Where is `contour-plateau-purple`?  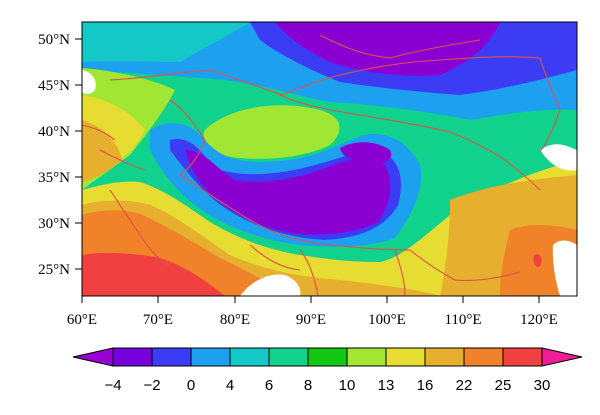
contour-plateau-purple is located at coordinates (288, 192).